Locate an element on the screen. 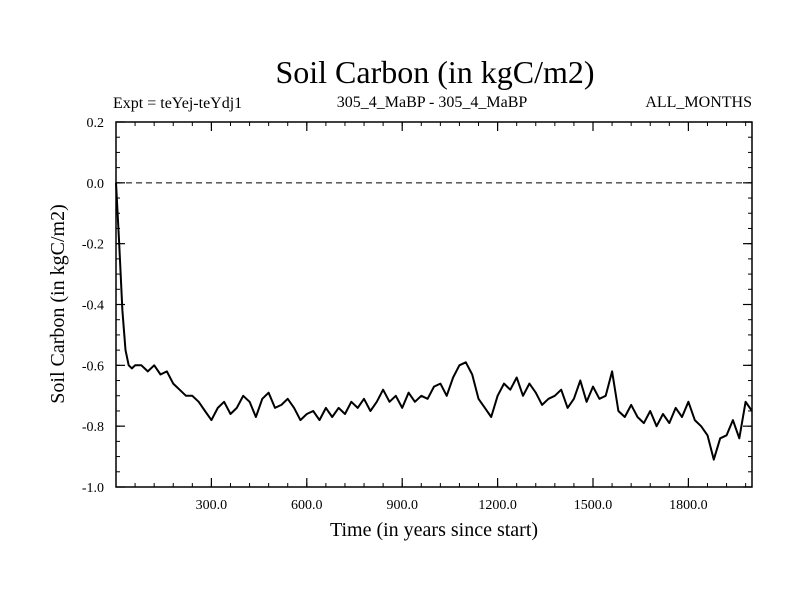 Image resolution: width=800 pixels, height=600 pixels. x-tick-label: 900.0 is located at coordinates (402, 505).